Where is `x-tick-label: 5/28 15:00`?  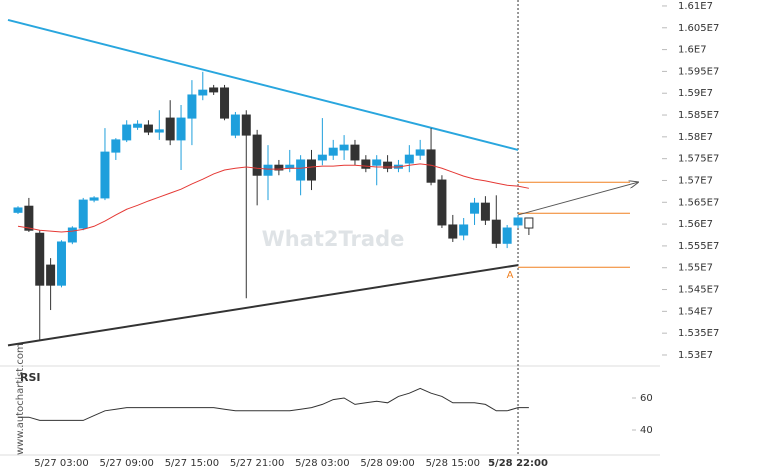 x-tick-label: 5/28 15:00 is located at coordinates (453, 463).